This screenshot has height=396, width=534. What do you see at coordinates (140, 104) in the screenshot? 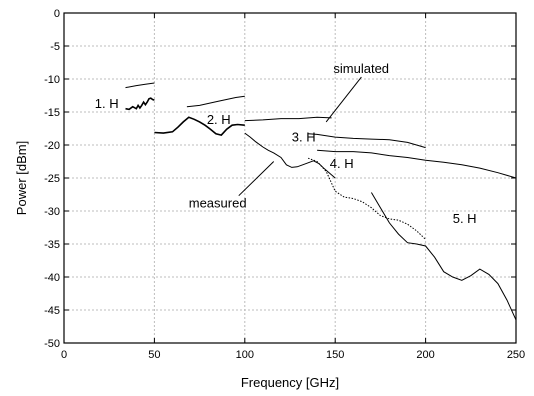
I see `measured-harmonic-1-line` at bounding box center [140, 104].